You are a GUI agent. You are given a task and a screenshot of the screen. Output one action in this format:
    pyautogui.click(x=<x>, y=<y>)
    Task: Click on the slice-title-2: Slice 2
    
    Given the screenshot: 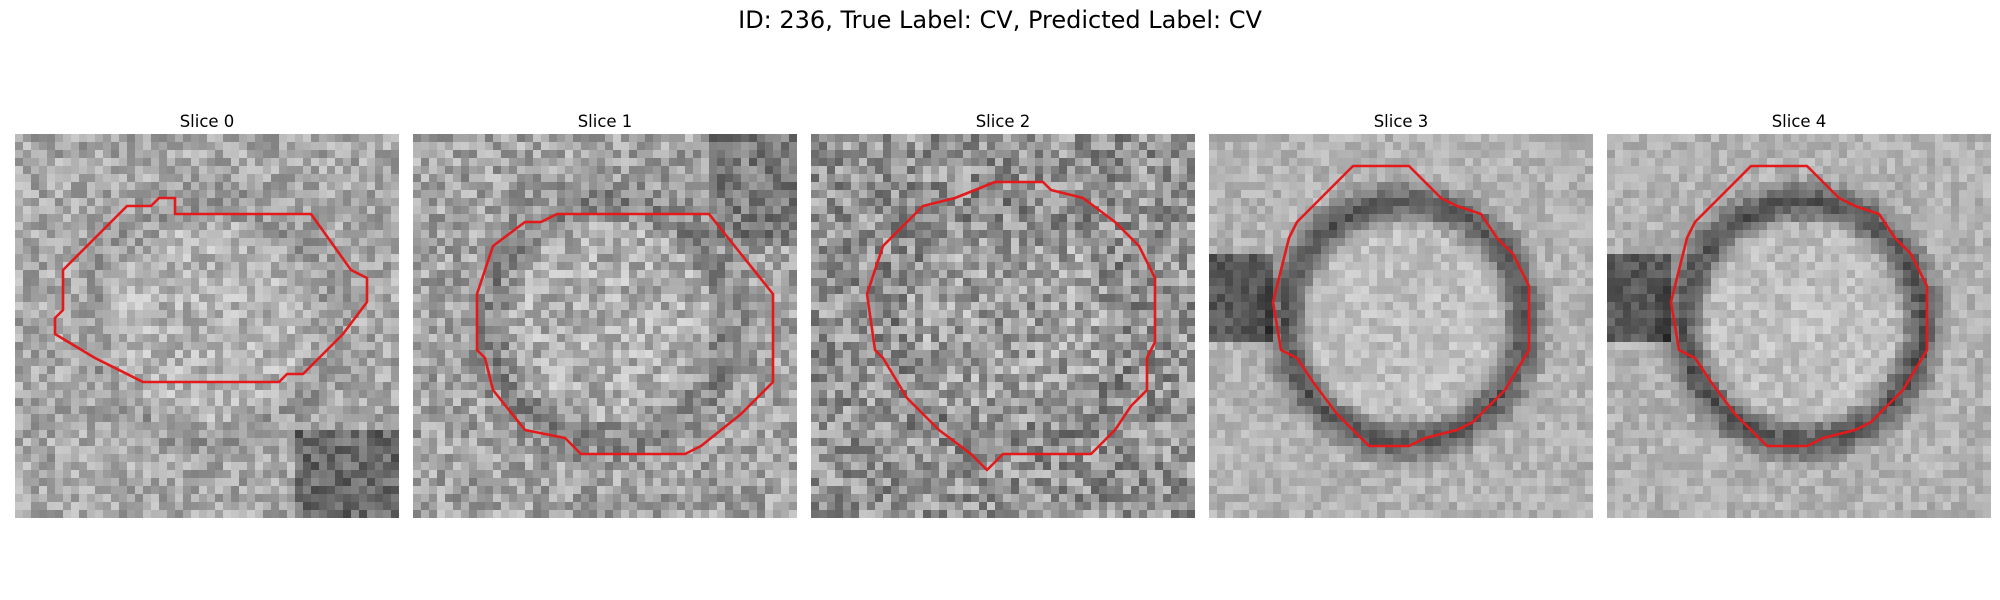 What is the action you would take?
    pyautogui.click(x=1003, y=121)
    